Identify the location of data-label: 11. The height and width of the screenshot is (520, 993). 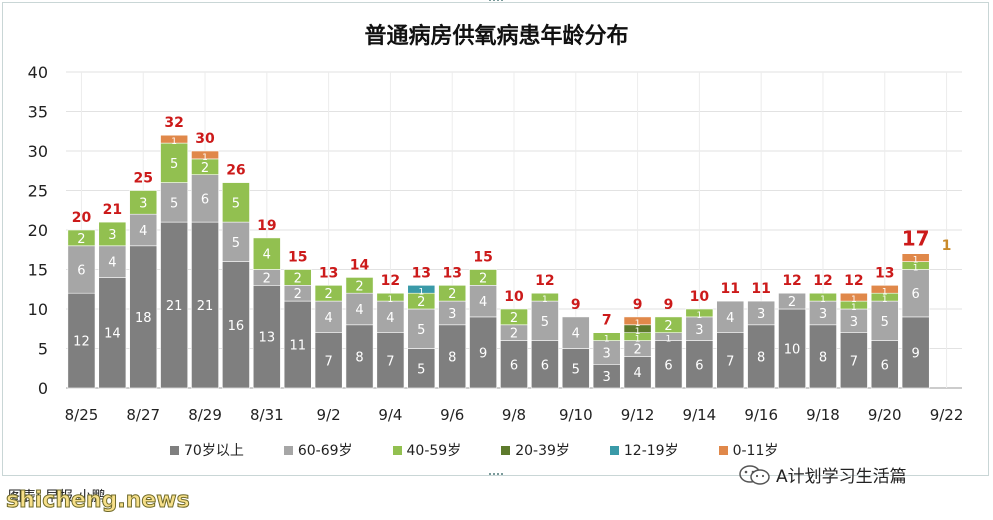
(297, 346).